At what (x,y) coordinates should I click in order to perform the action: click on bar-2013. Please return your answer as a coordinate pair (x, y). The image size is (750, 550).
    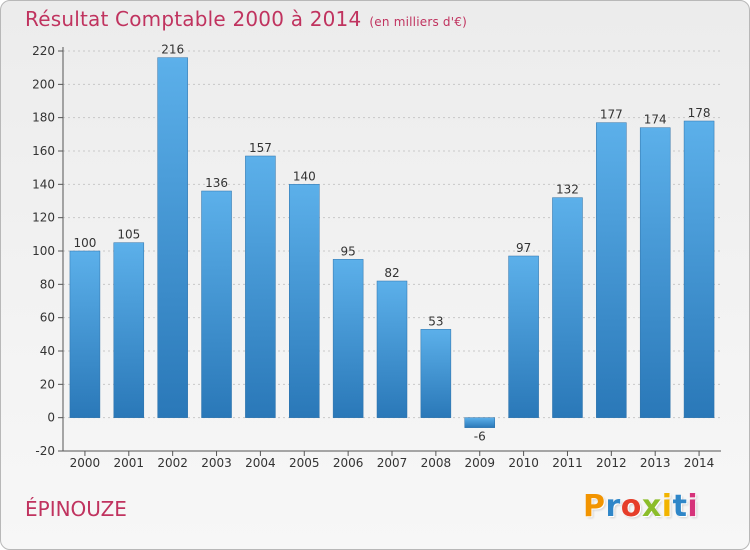
    Looking at the image, I should click on (655, 272).